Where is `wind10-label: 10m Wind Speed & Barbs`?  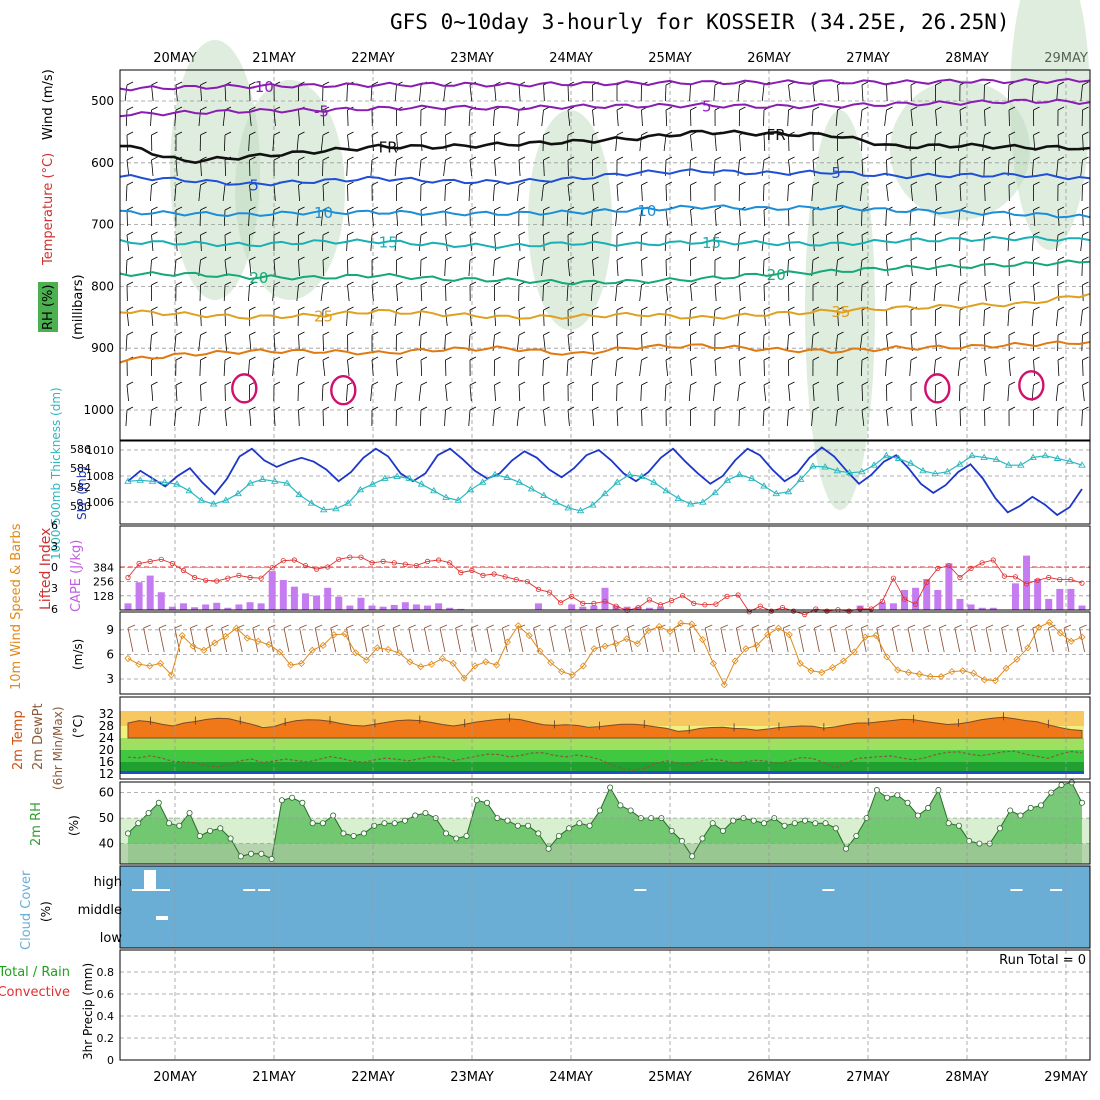 wind10-label: 10m Wind Speed & Barbs is located at coordinates (16, 606).